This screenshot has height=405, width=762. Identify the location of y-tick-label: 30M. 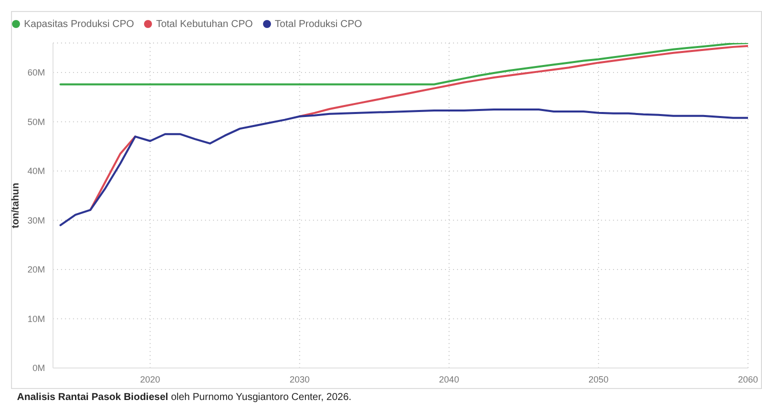
(36, 220).